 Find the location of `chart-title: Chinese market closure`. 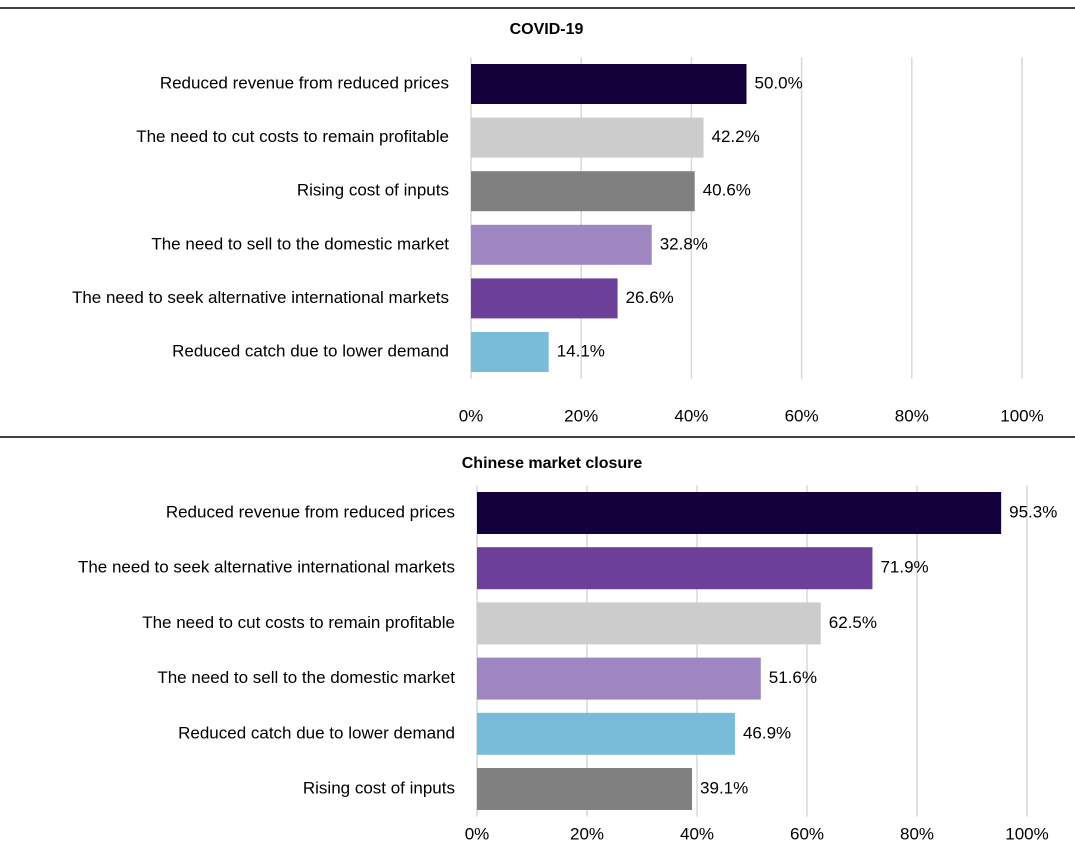

chart-title: Chinese market closure is located at coordinates (552, 463).